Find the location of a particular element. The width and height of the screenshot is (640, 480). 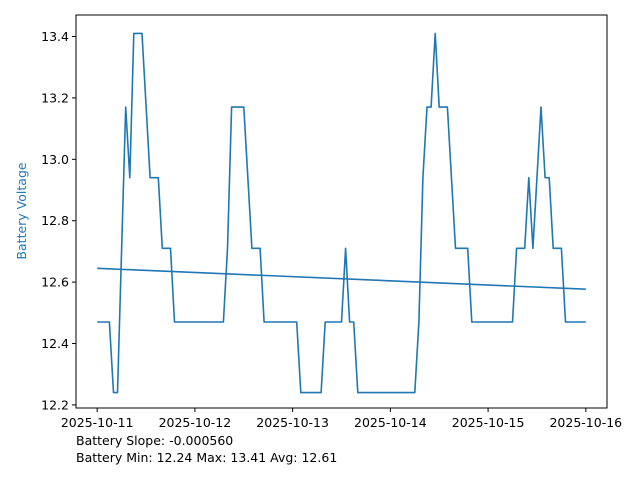

battery-stats-text: Battery Min: 12.24 Max: 13.41 Avg: 12.61 is located at coordinates (207, 457).